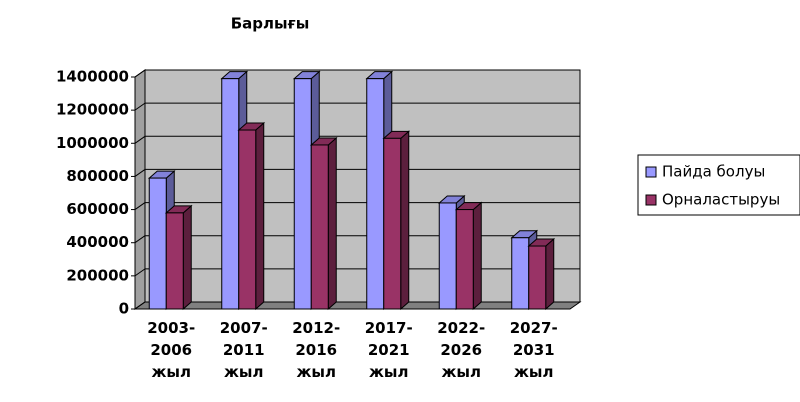 The width and height of the screenshot is (800, 402). I want to click on legend-box, so click(718, 185).